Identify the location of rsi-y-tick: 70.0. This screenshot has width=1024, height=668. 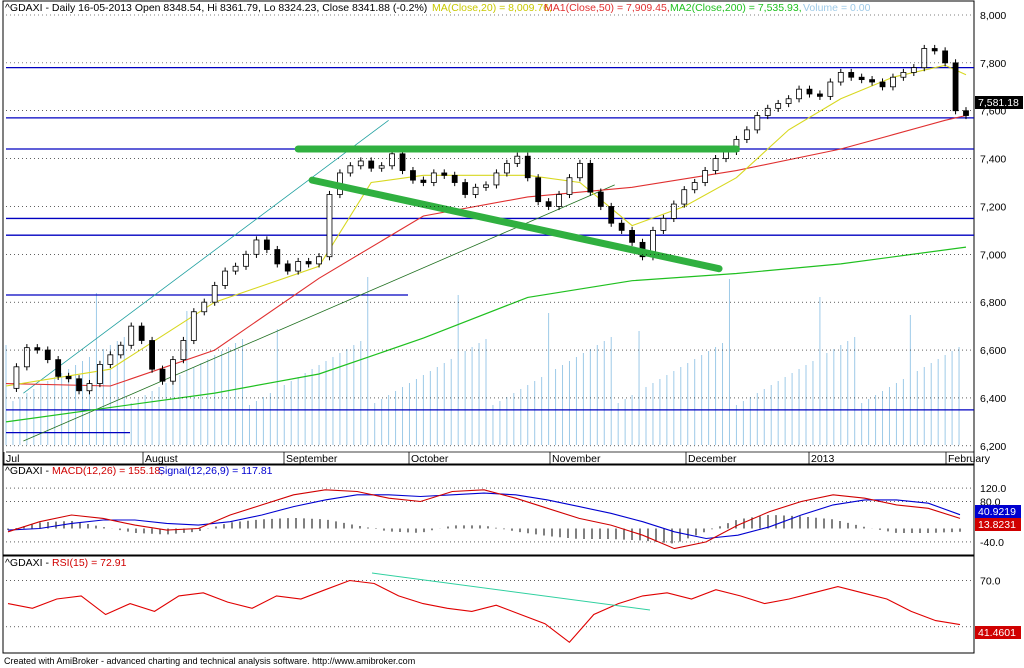
(990, 581).